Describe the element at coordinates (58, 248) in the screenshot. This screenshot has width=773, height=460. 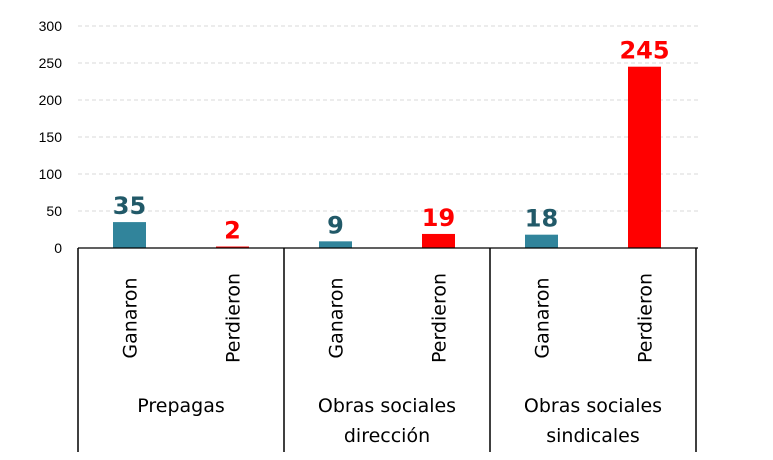
I see `y-tick-label: 0` at that location.